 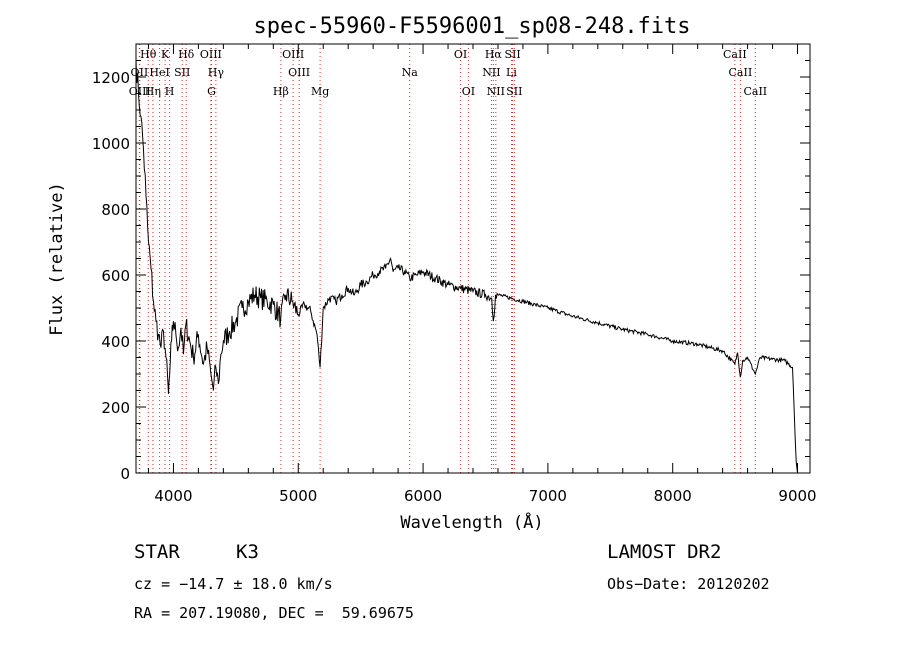 I want to click on survey-name: LAMOST DR2, so click(x=664, y=552).